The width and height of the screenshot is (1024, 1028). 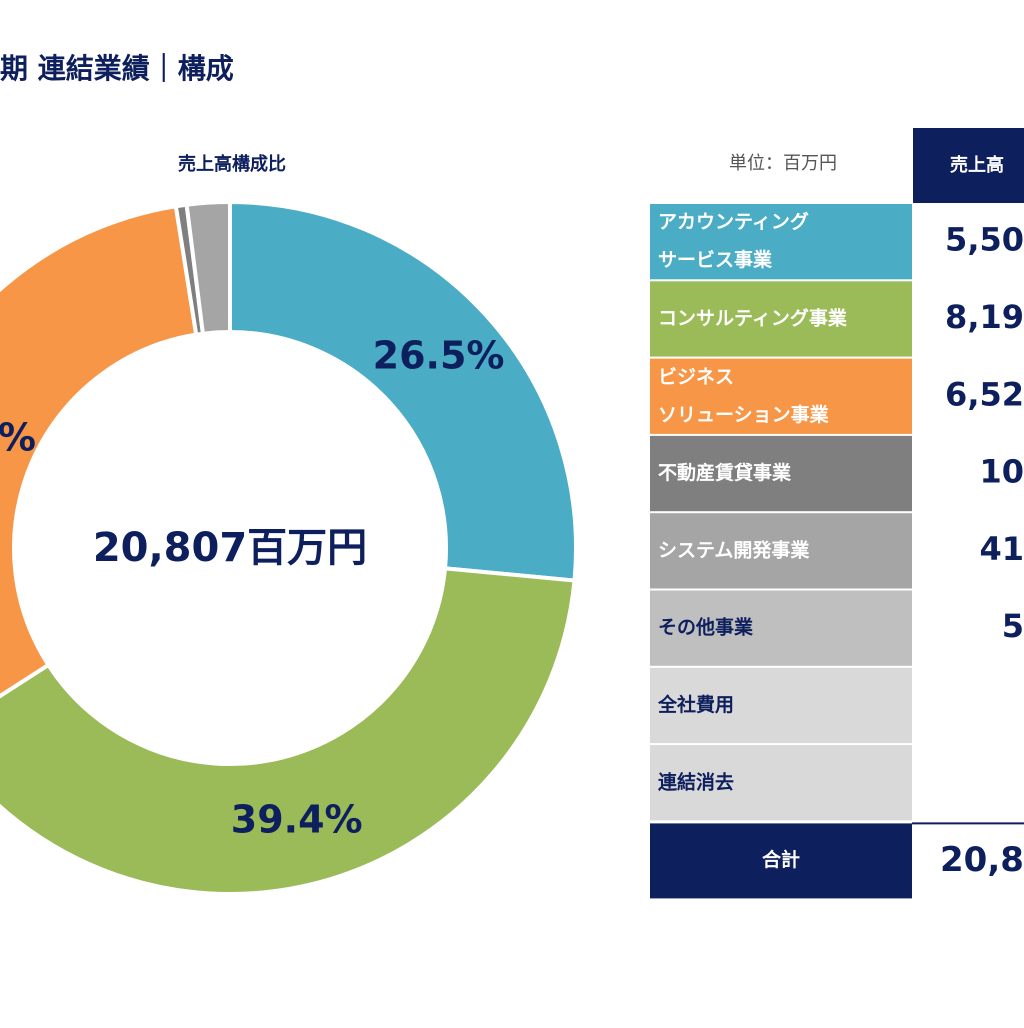 I want to click on row-label: その他事業, so click(x=706, y=627).